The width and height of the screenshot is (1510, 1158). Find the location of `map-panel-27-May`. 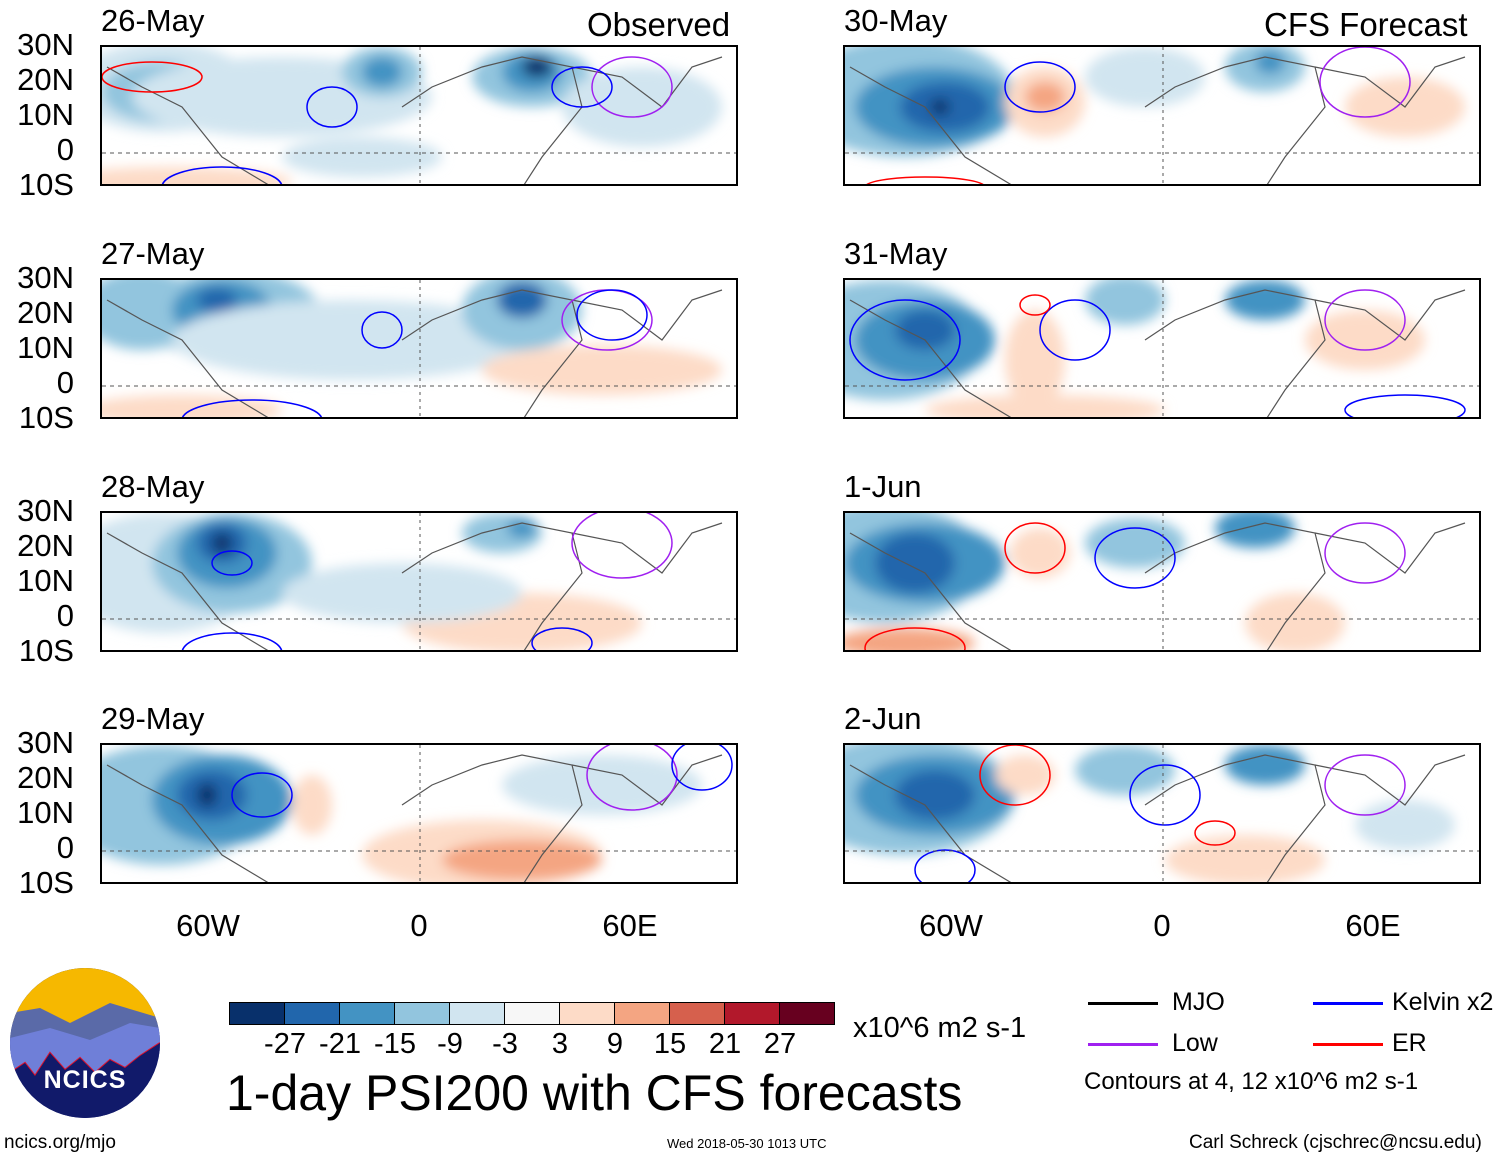

map-panel-27-May is located at coordinates (419, 348).